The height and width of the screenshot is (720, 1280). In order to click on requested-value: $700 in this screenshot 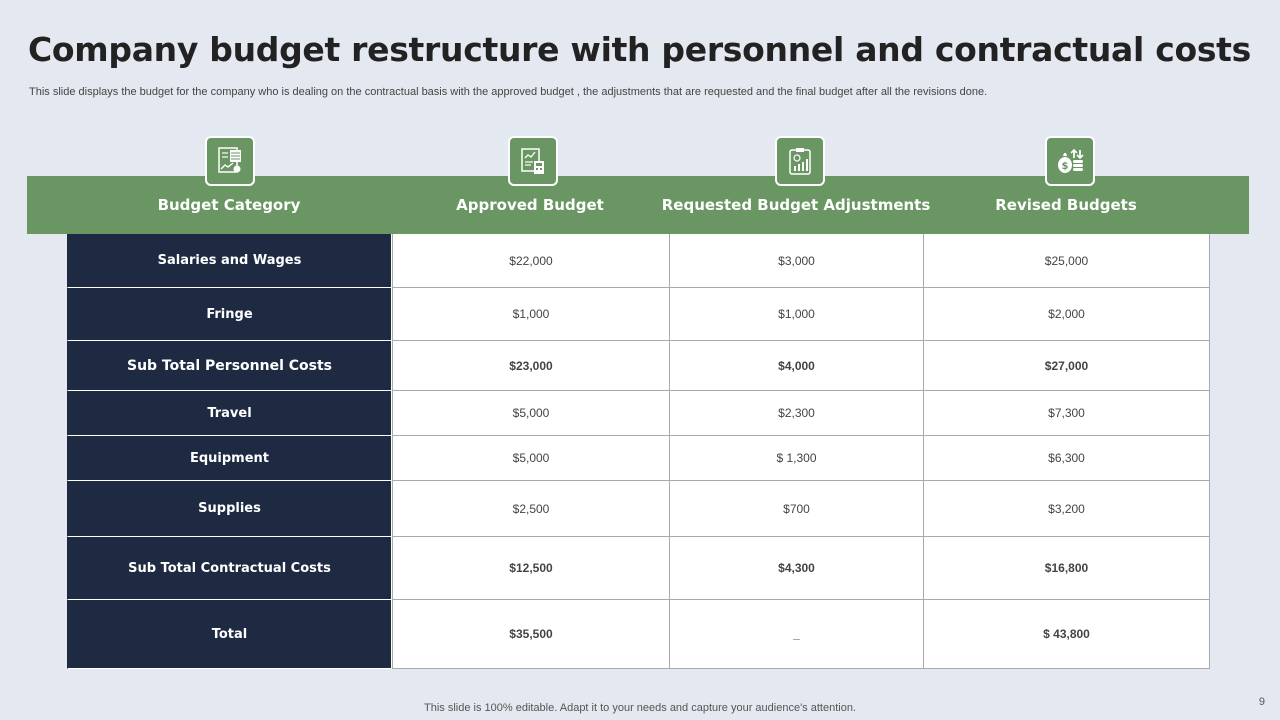, I will do `click(797, 509)`.